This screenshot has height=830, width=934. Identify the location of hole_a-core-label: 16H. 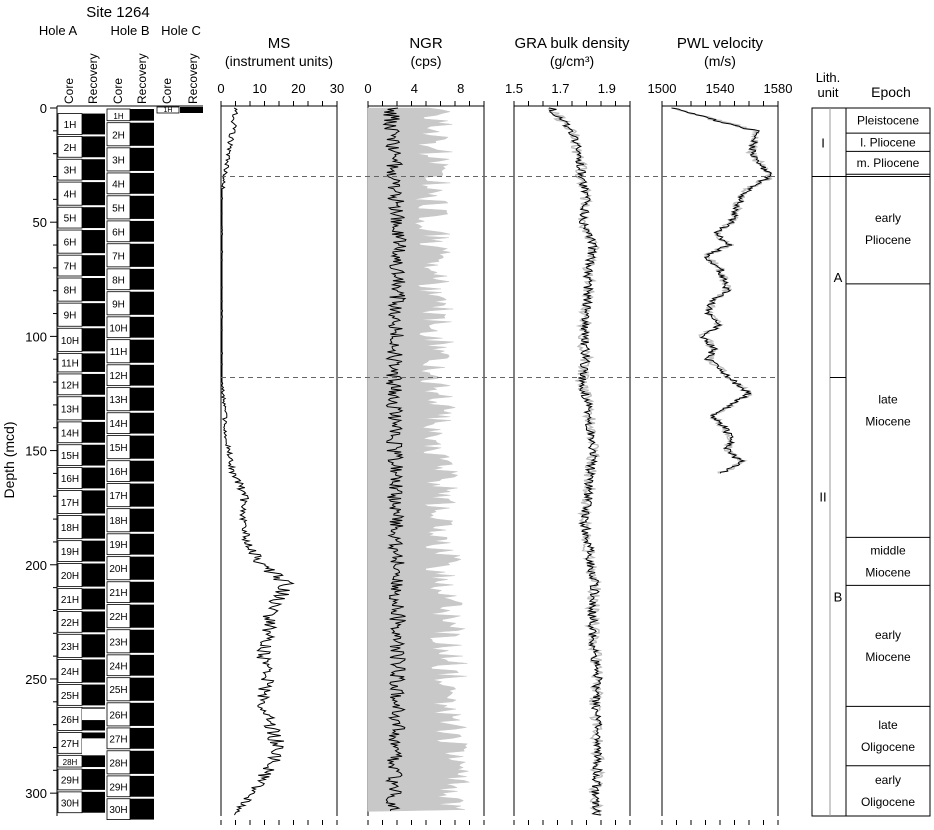
(70, 479).